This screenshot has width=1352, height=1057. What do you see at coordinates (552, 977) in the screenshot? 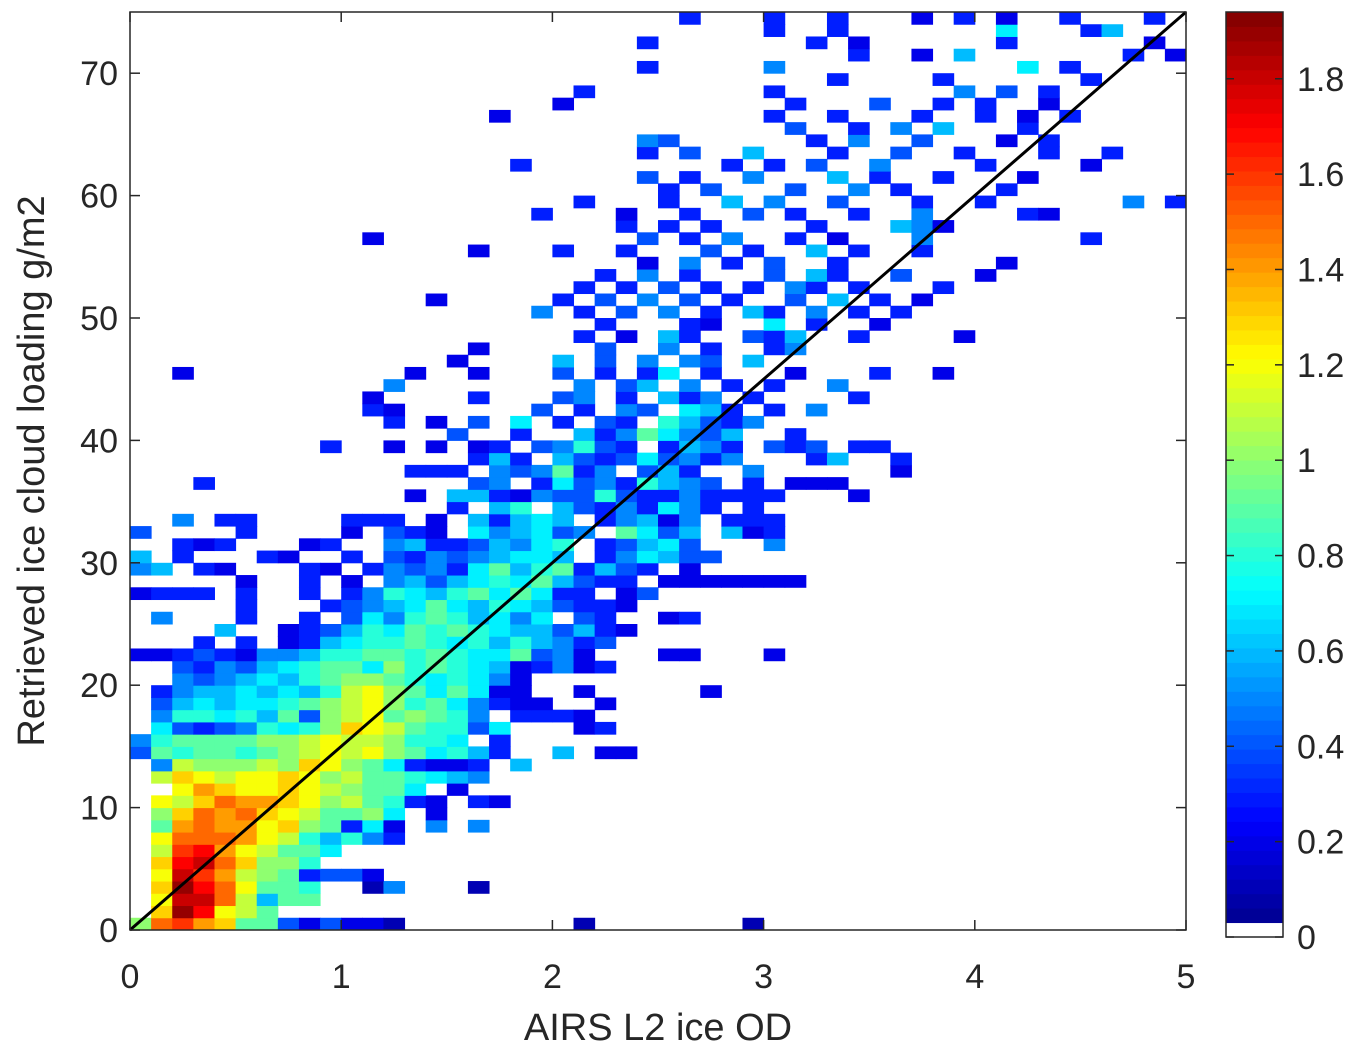
I see `x-tick-label: 2` at bounding box center [552, 977].